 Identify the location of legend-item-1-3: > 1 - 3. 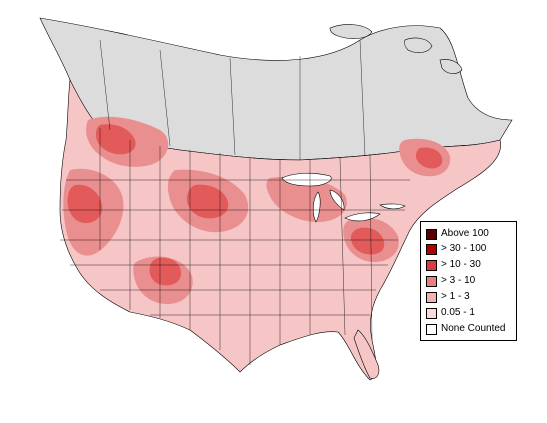
(448, 297).